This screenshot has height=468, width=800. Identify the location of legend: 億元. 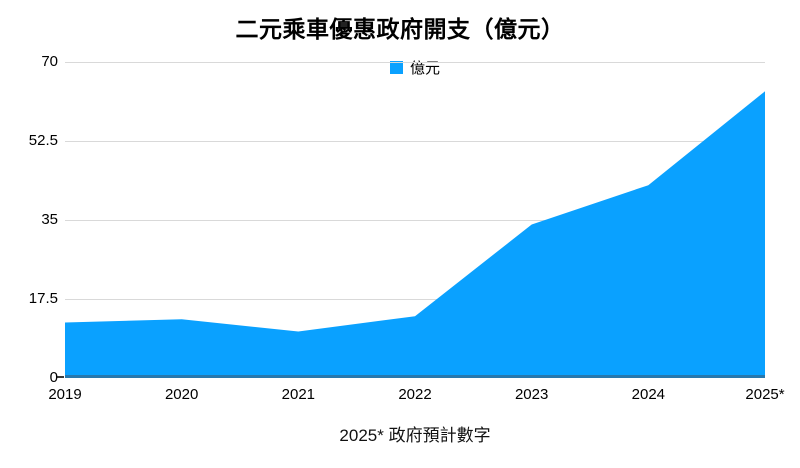
(415, 68).